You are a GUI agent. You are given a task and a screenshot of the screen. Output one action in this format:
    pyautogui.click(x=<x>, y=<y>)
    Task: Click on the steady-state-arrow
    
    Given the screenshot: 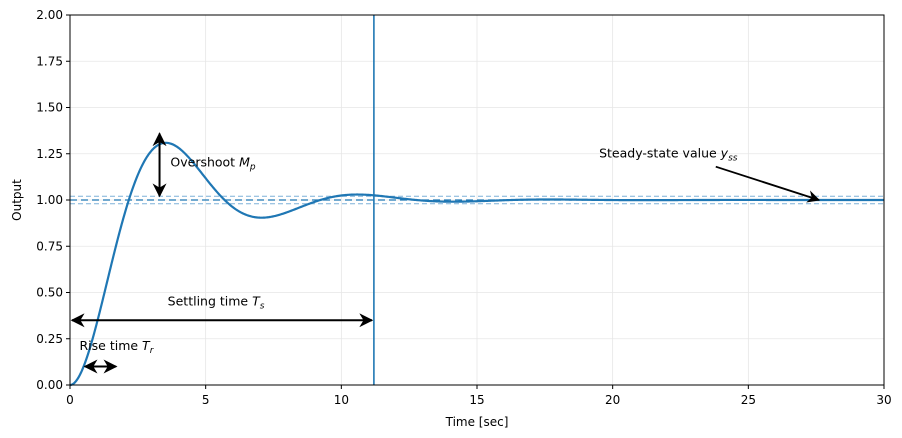 What is the action you would take?
    pyautogui.click(x=768, y=184)
    